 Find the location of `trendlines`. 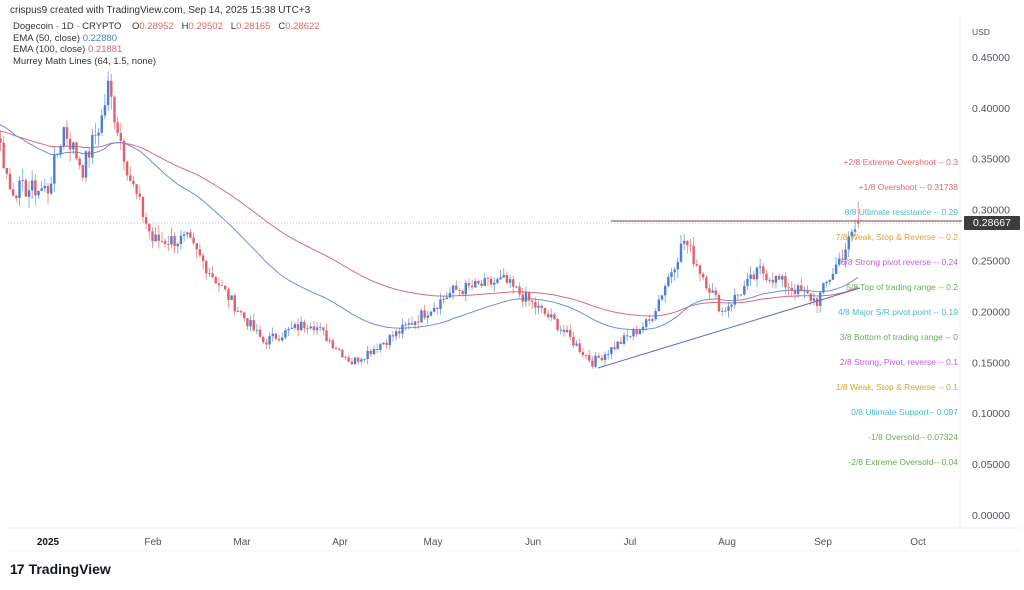

trendlines is located at coordinates (729, 328).